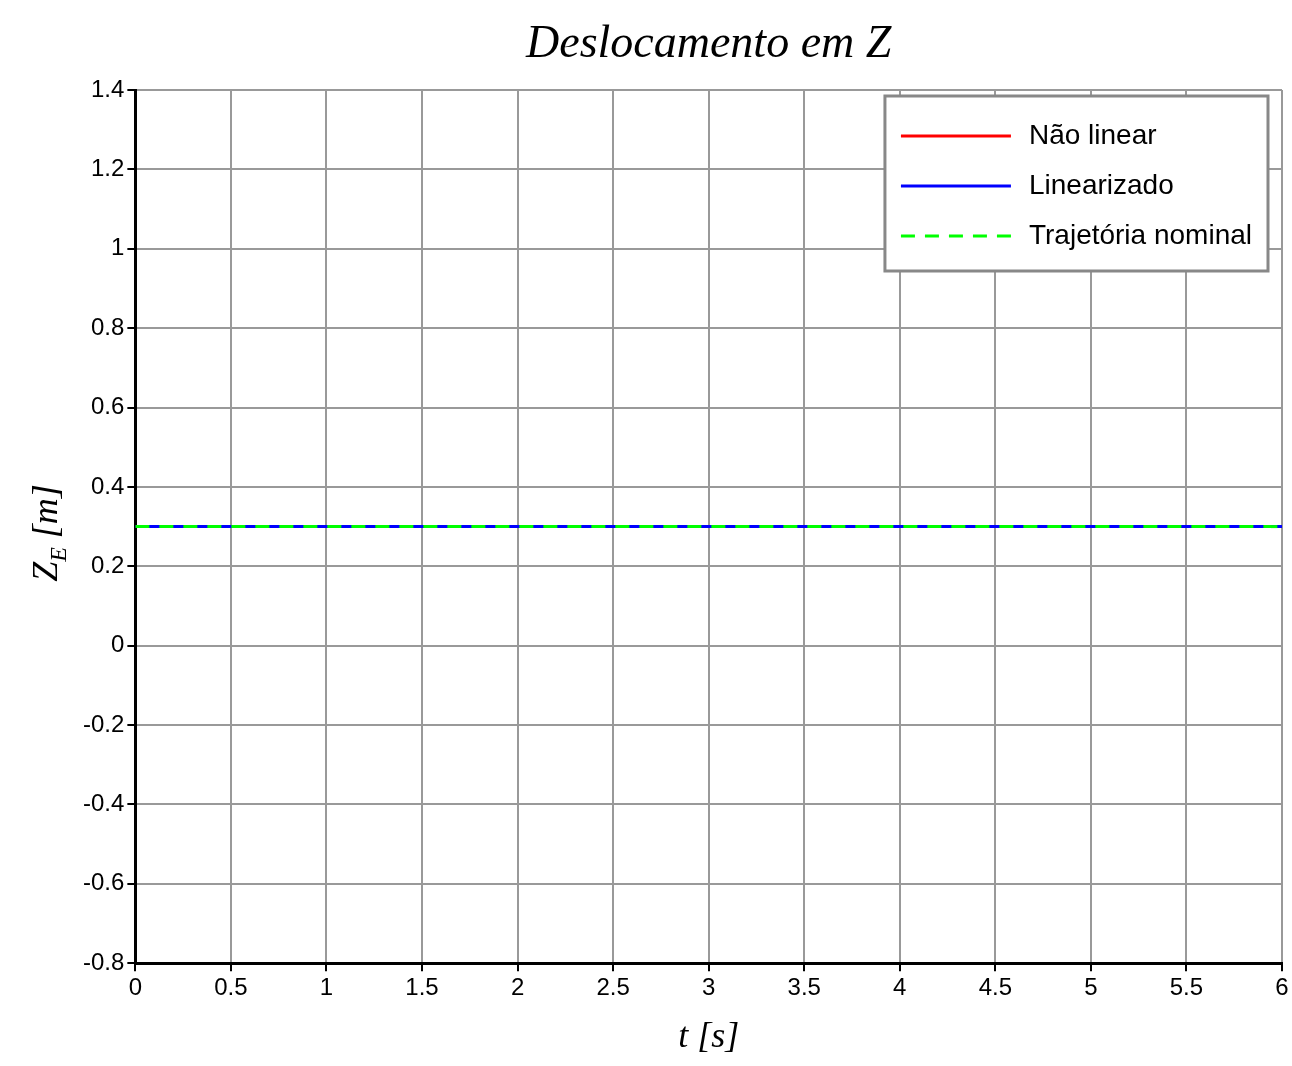 The image size is (1292, 1066). I want to click on y-tick-label: 0.4, so click(107, 485).